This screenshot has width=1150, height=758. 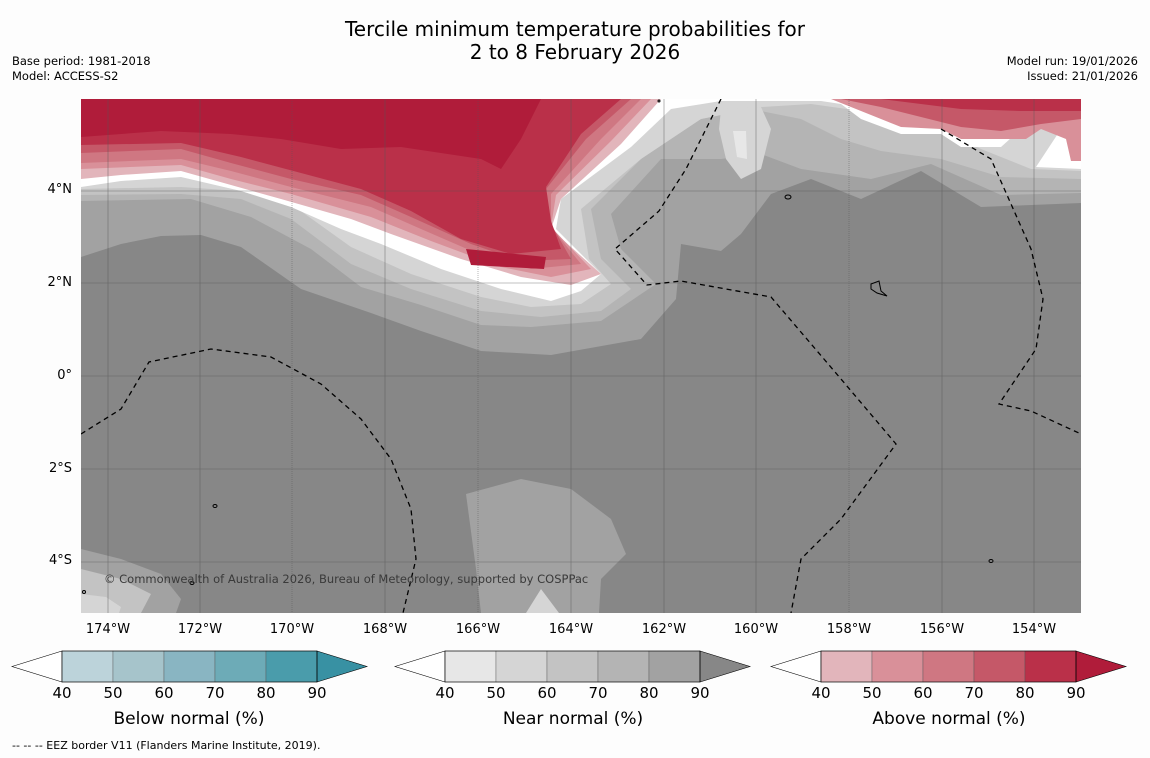 What do you see at coordinates (60, 468) in the screenshot?
I see `lat-label-2s: 2°S` at bounding box center [60, 468].